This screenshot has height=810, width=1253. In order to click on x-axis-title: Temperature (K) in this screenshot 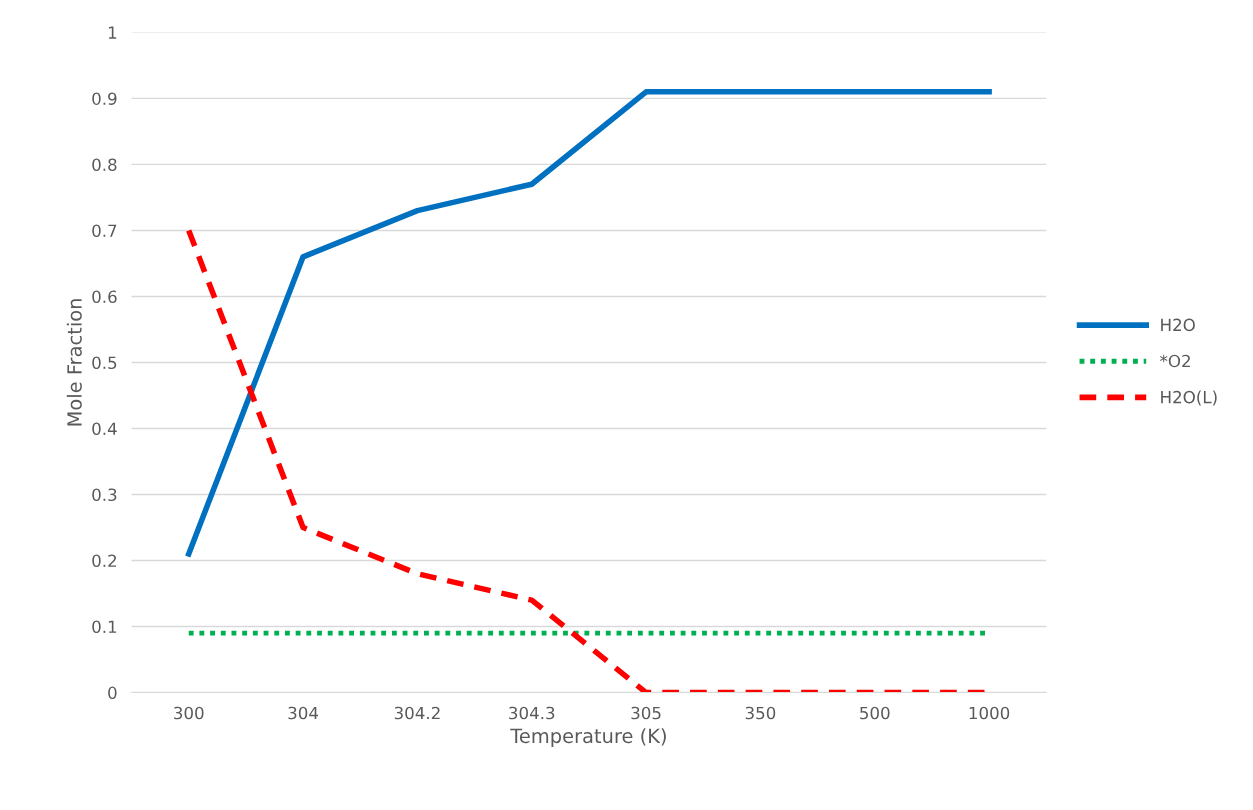, I will do `click(588, 737)`.